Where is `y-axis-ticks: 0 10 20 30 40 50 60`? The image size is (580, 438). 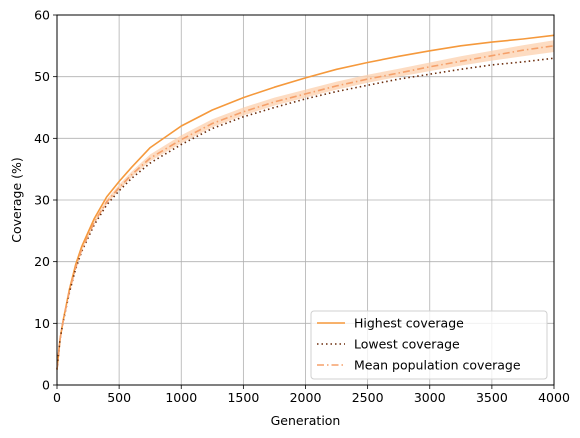 y-axis-ticks: 0 10 20 30 40 50 60 is located at coordinates (45, 200).